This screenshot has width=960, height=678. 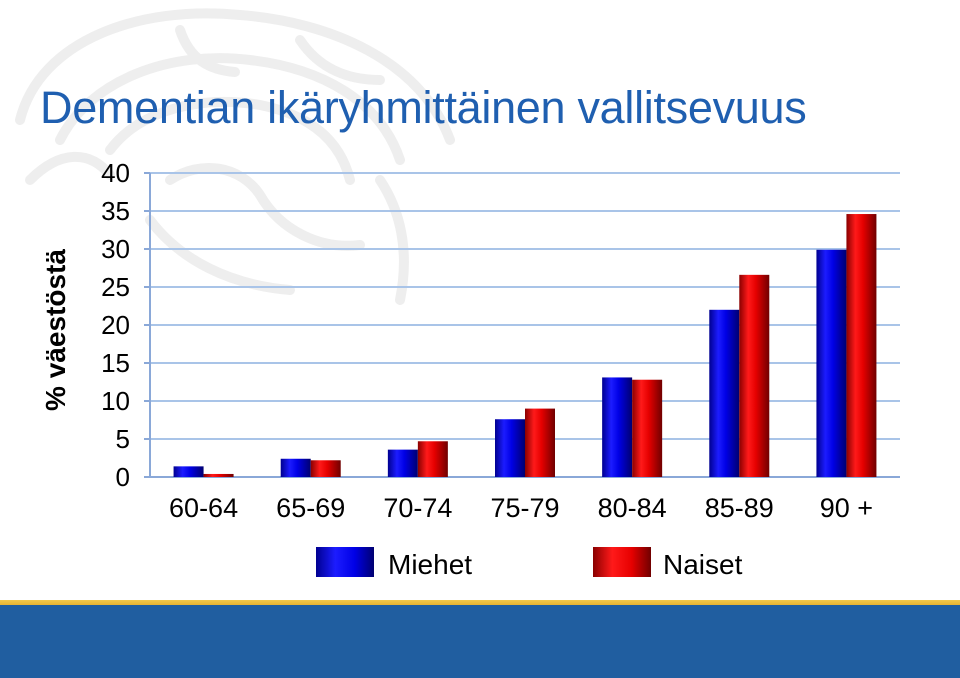 What do you see at coordinates (310, 508) in the screenshot?
I see `x-tick-label: 65-69` at bounding box center [310, 508].